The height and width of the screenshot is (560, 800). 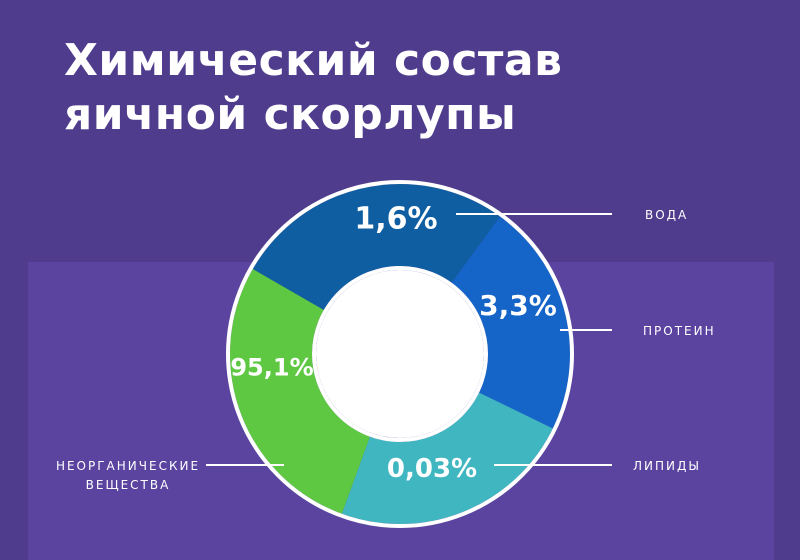 I want to click on slice-value-label: 1,6%, so click(x=395, y=219).